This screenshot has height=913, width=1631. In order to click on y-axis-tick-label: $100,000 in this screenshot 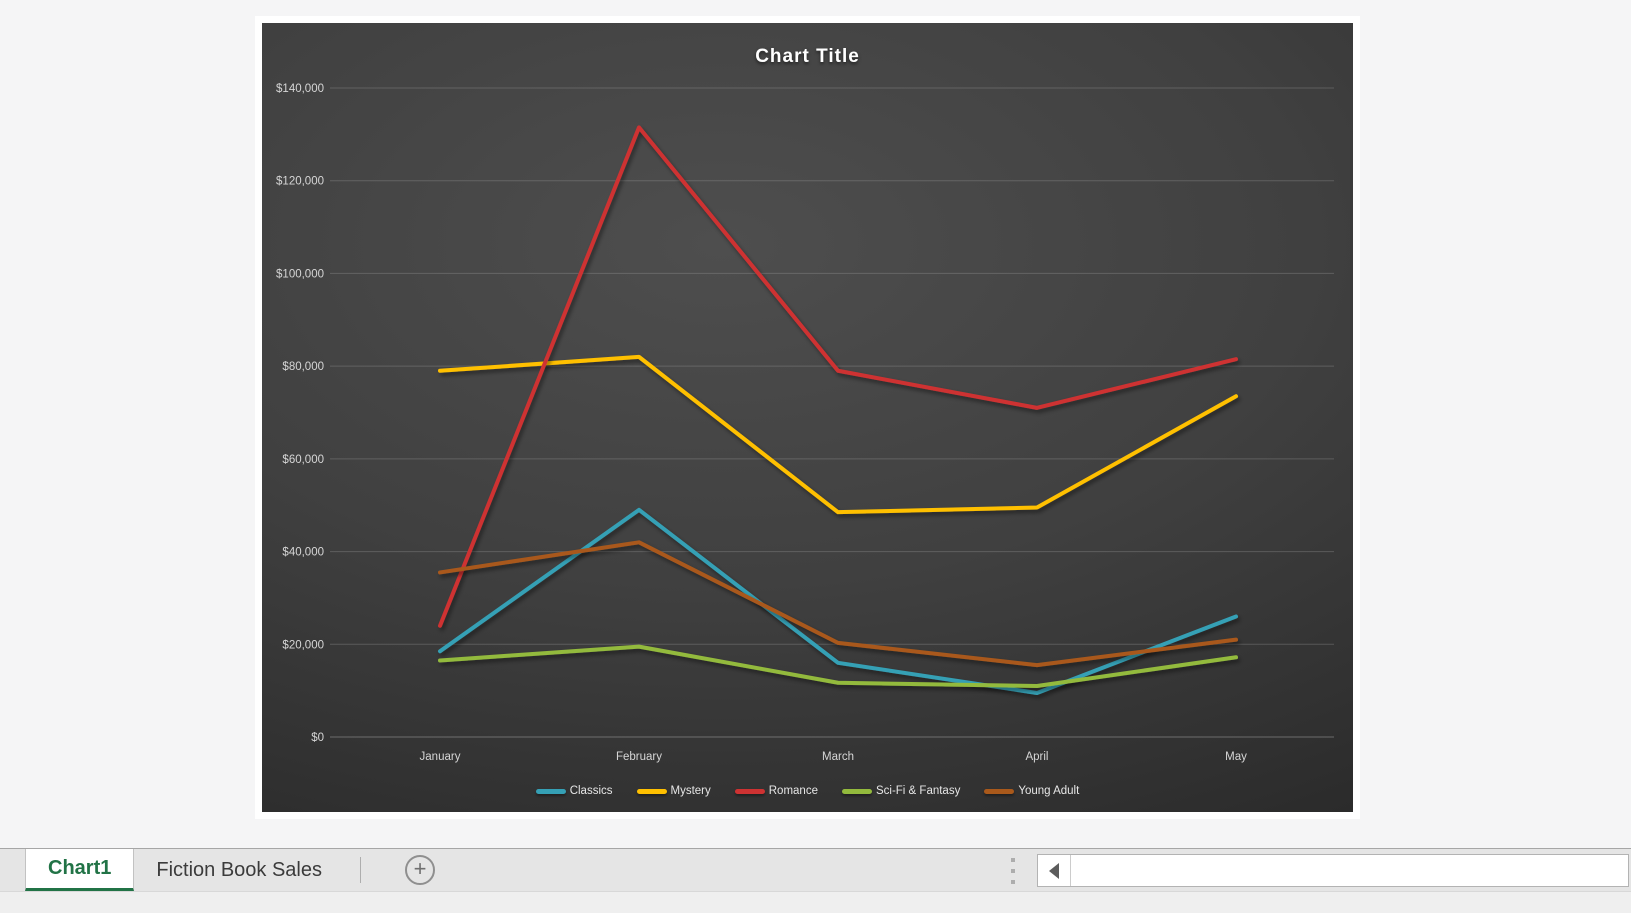, I will do `click(300, 274)`.